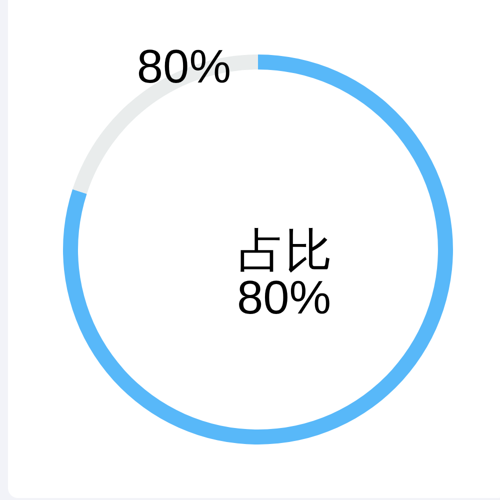 Image resolution: width=500 pixels, height=500 pixels. Describe the element at coordinates (183, 66) in the screenshot. I see `text: 80%` at that location.